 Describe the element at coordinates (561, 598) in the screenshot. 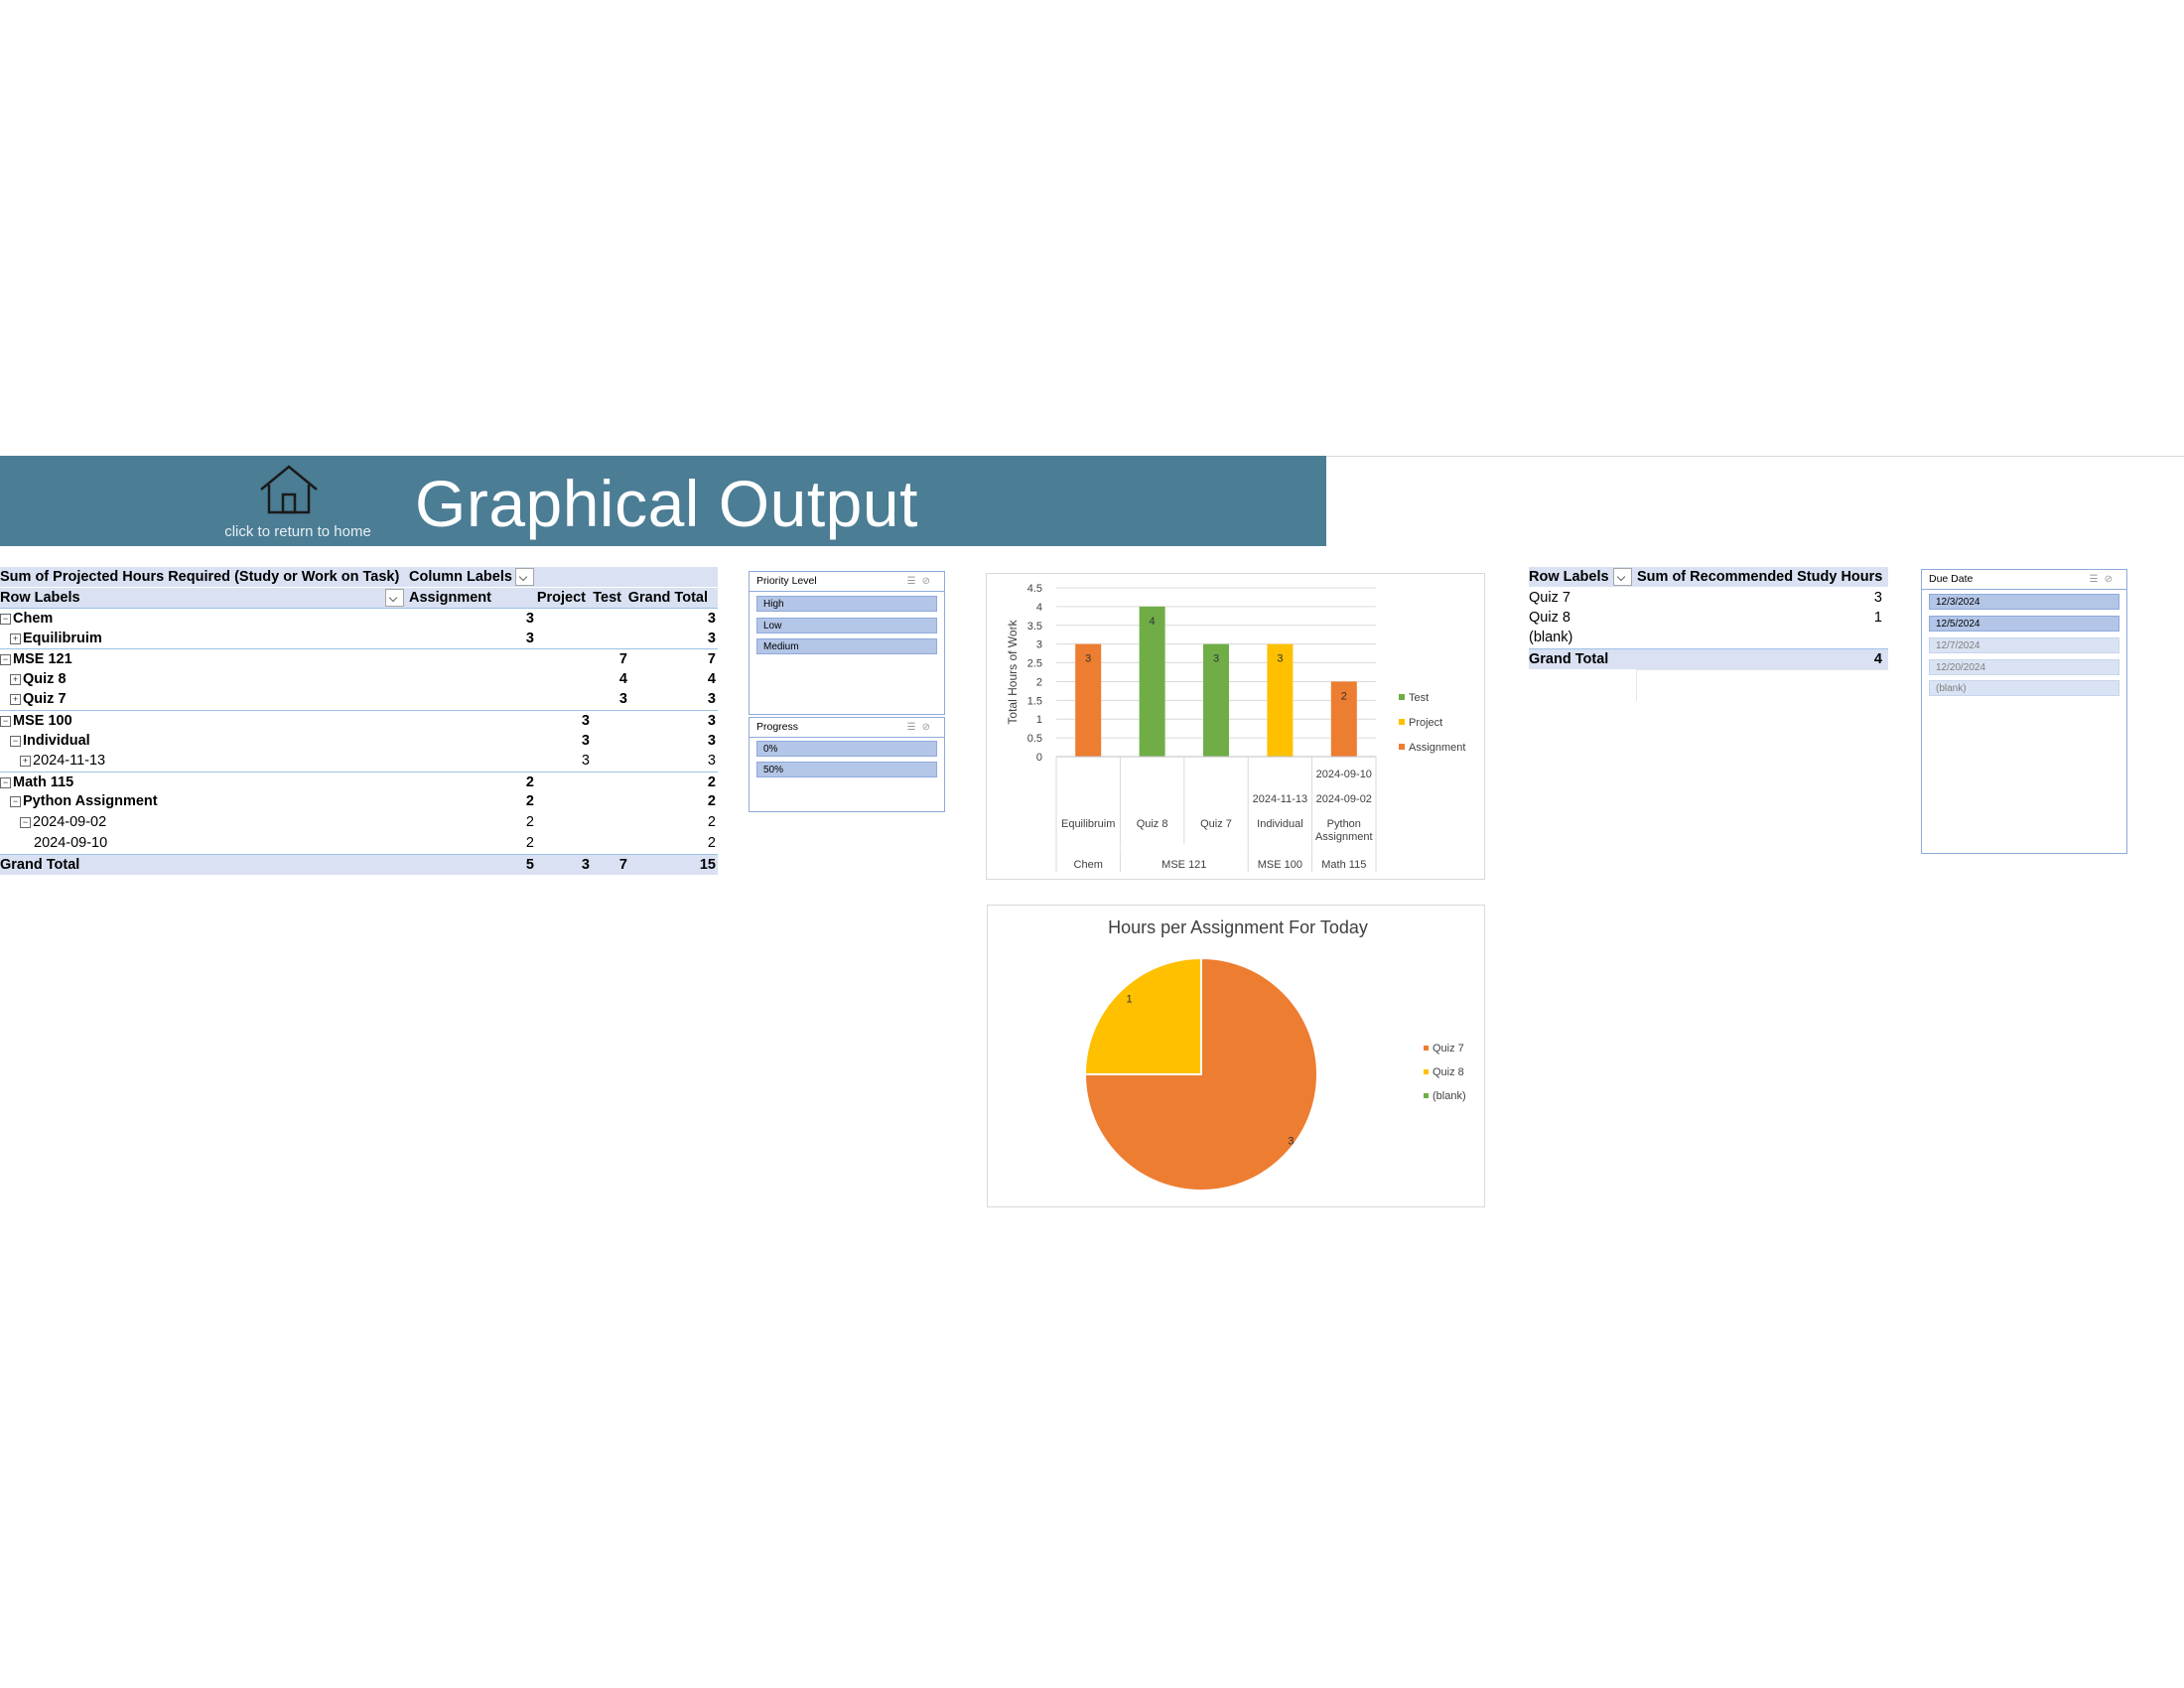

I see `col-header-project: Project` at that location.